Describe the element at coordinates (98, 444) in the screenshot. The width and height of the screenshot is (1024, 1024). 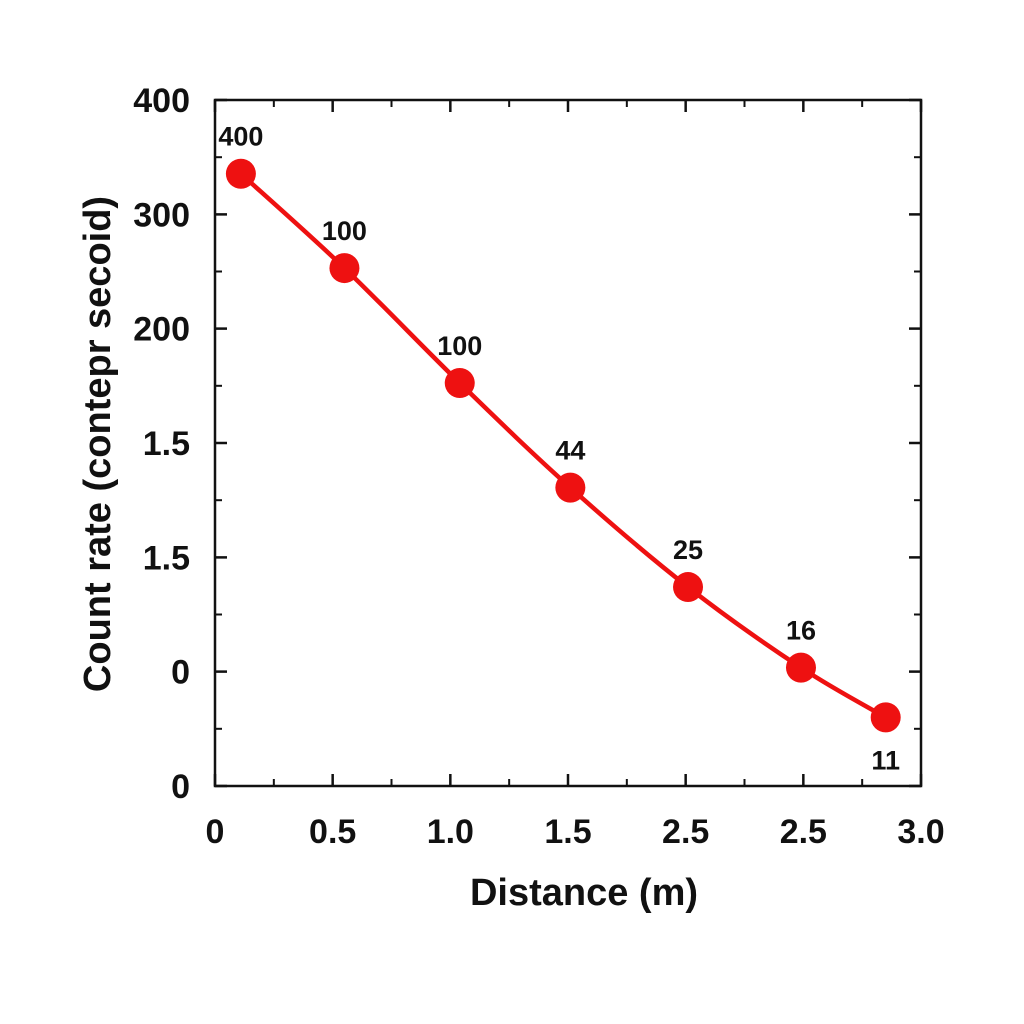
I see `y-axis-title: Count rate (contepr secoid)` at that location.